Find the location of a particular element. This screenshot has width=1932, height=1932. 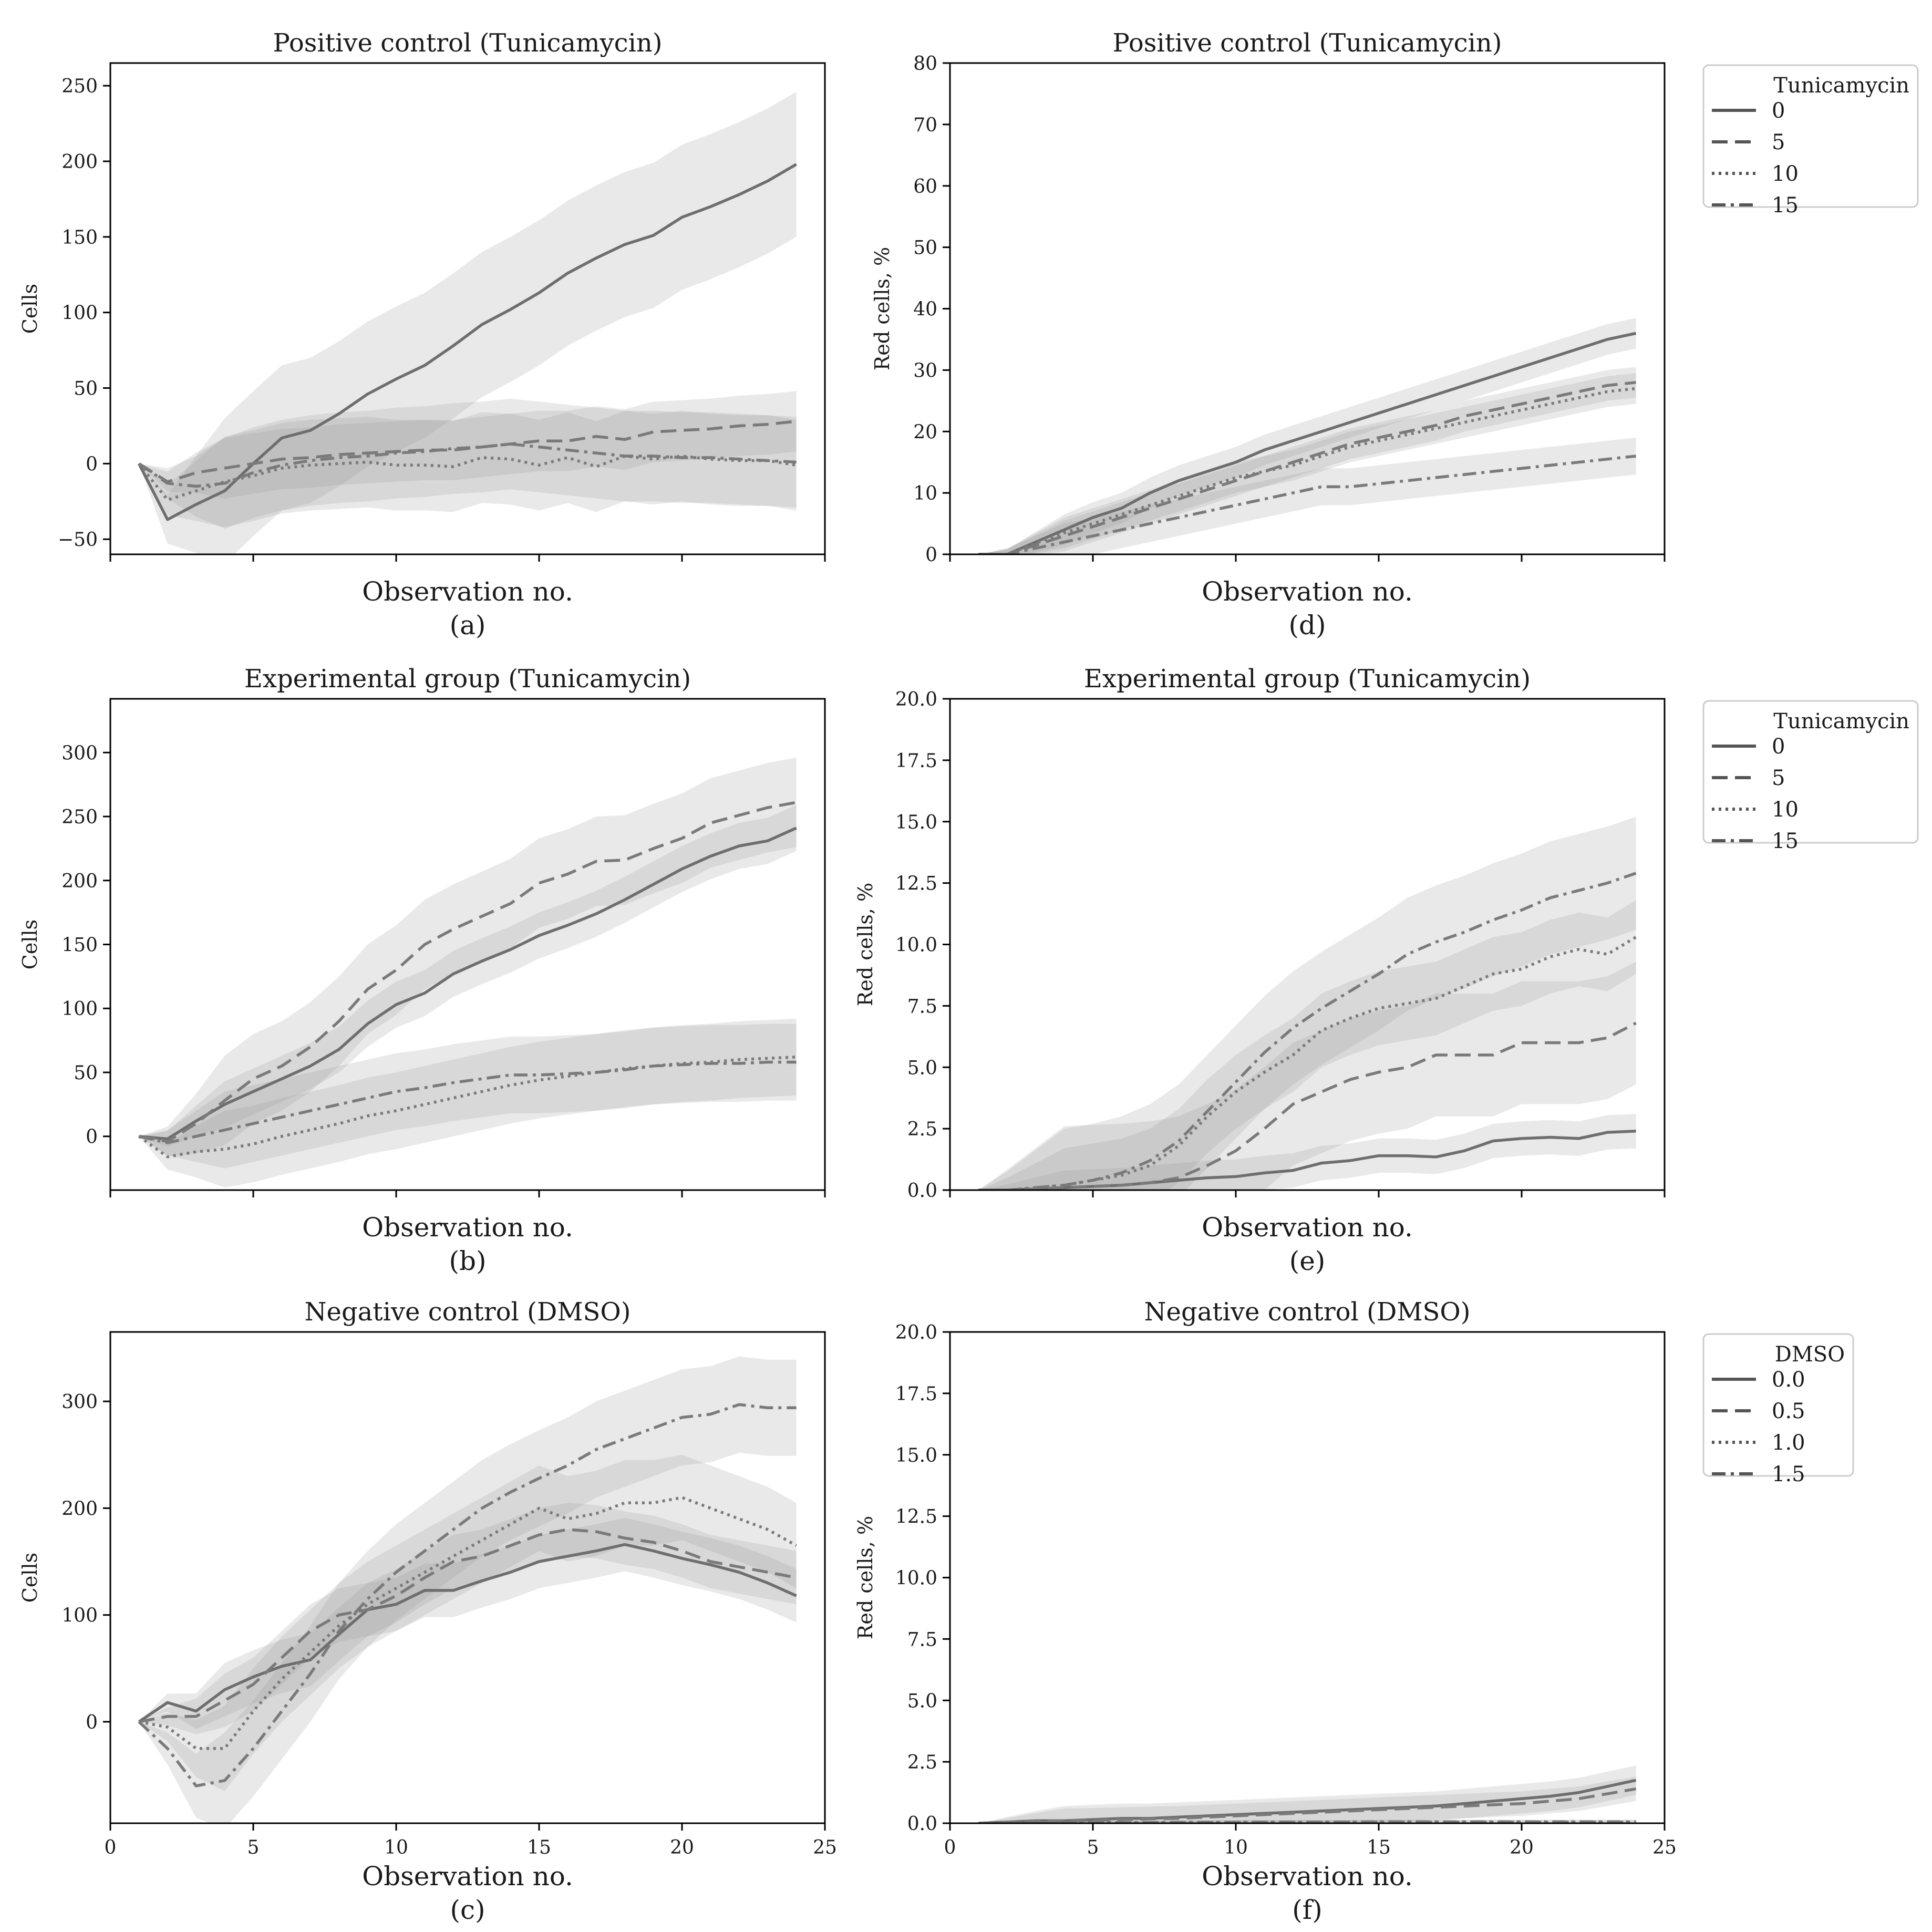

confidence-band-0.5 is located at coordinates (1307, 1799).